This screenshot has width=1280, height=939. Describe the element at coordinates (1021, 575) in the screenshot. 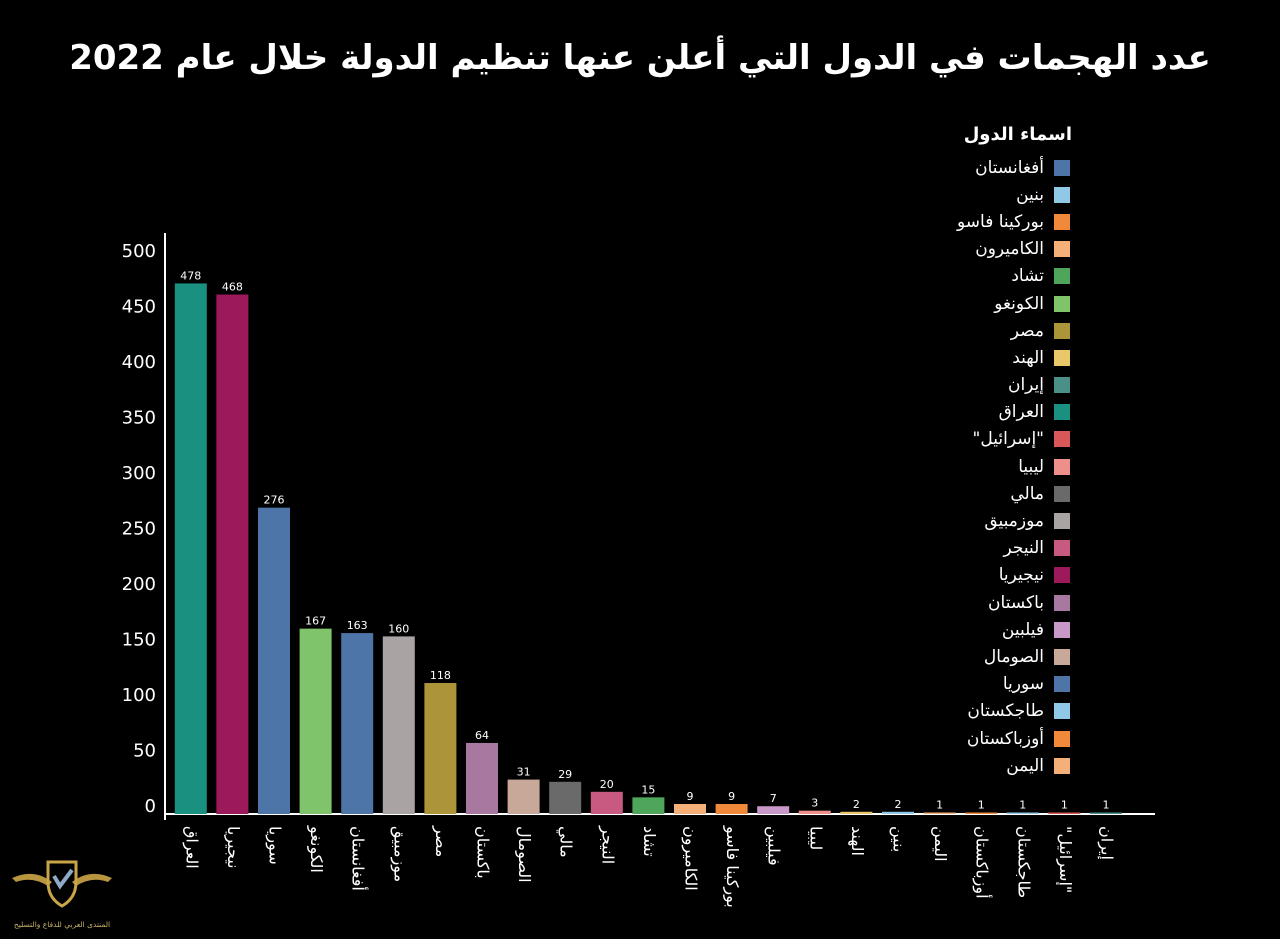

I see `legend-label: نيجيريا` at that location.